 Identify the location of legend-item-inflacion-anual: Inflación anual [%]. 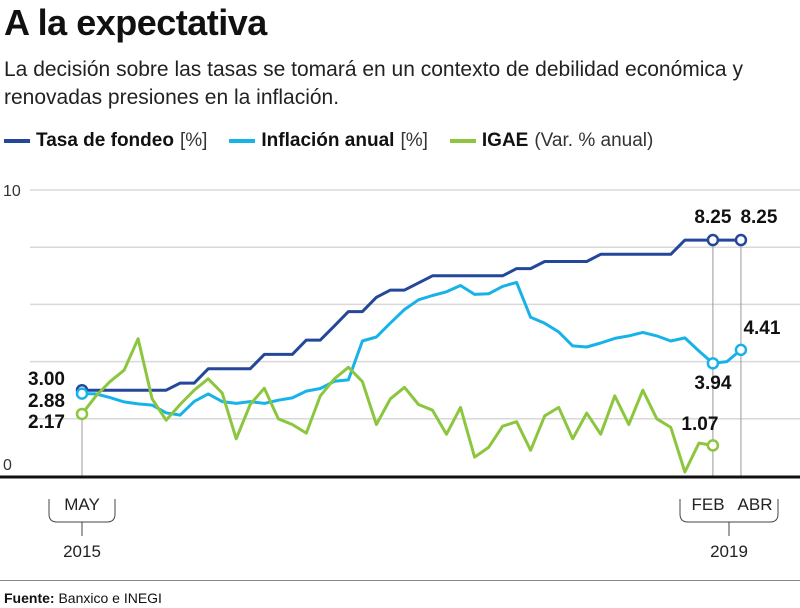
(328, 141).